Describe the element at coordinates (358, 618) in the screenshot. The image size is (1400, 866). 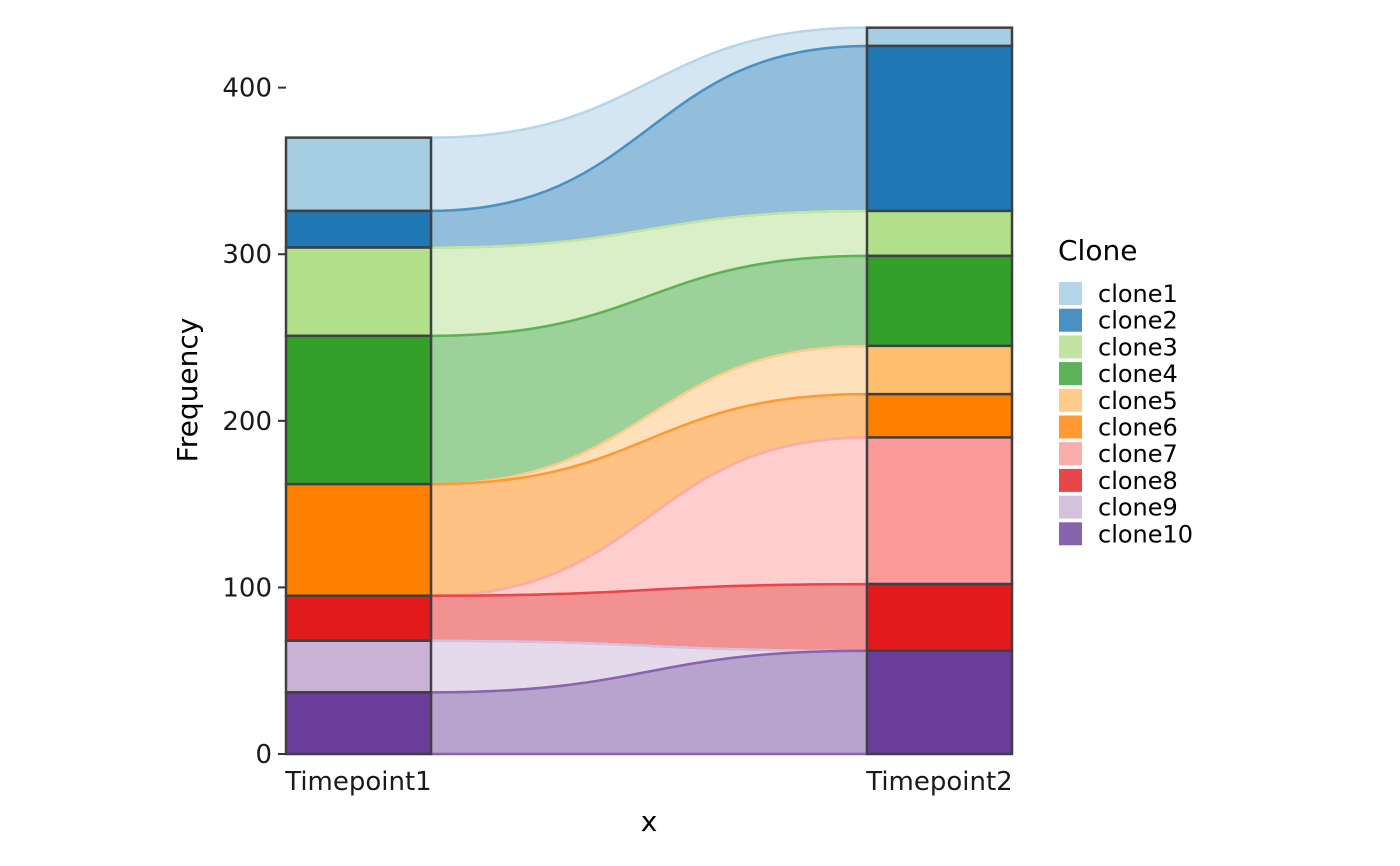
I see `bar-clone8-timepoint1` at that location.